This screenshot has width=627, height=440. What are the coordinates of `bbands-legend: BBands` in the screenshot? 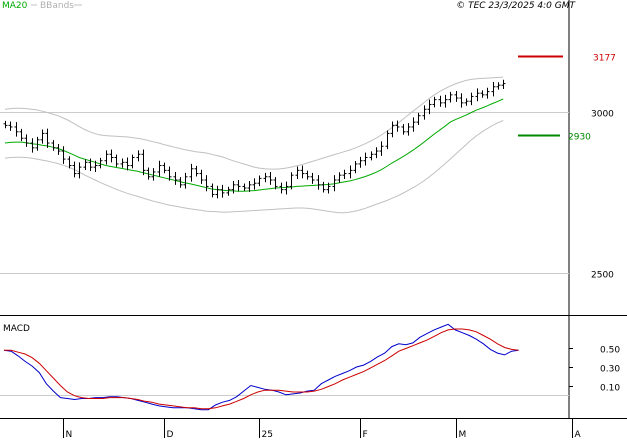 It's located at (57, 6).